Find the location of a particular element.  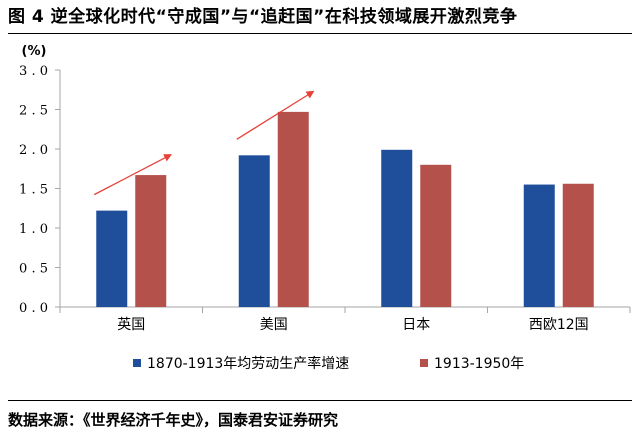

y-tick-label: 2 . 5 is located at coordinates (33, 111).